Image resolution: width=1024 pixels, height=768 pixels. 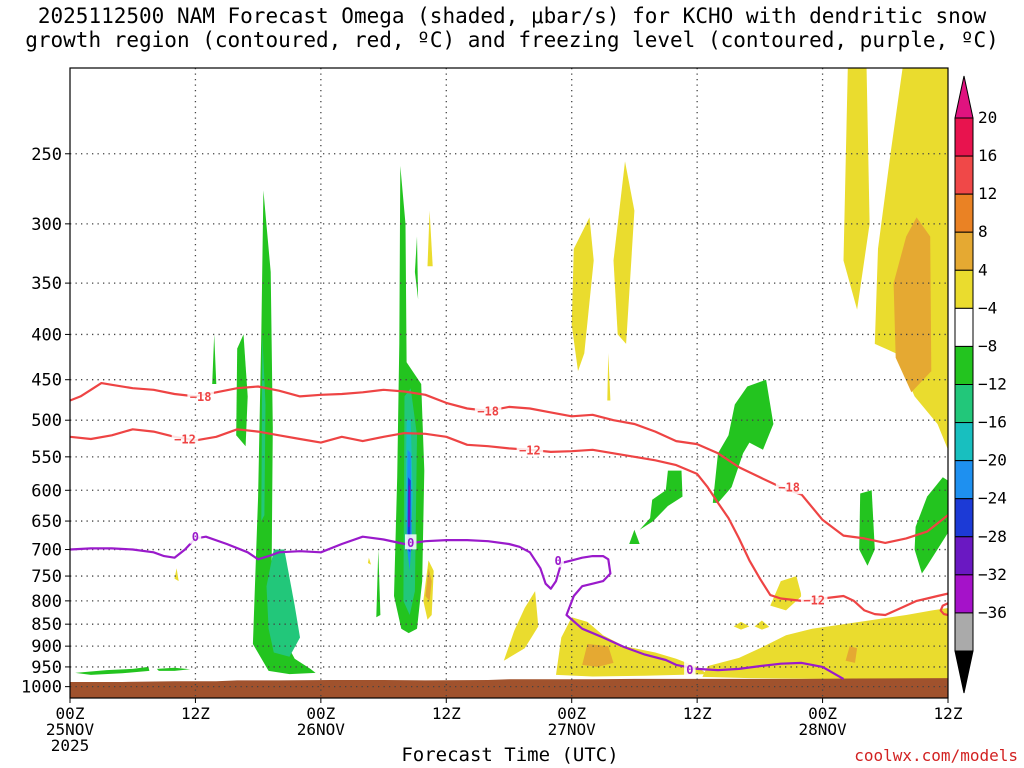 I want to click on colorbar-label-5: 4, so click(x=983, y=269).